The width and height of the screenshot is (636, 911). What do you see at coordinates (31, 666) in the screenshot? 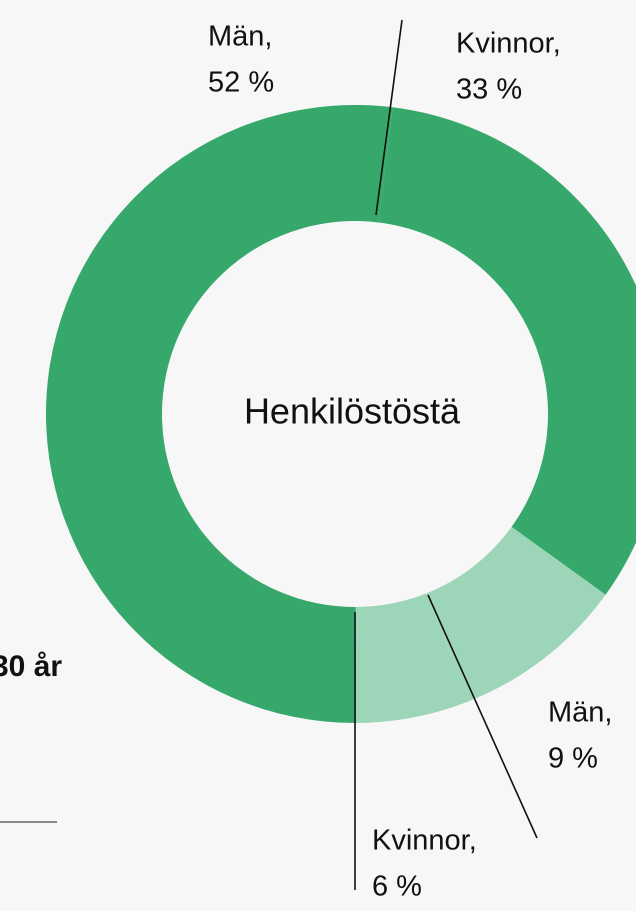
I see `side-annotation: 30 år` at bounding box center [31, 666].